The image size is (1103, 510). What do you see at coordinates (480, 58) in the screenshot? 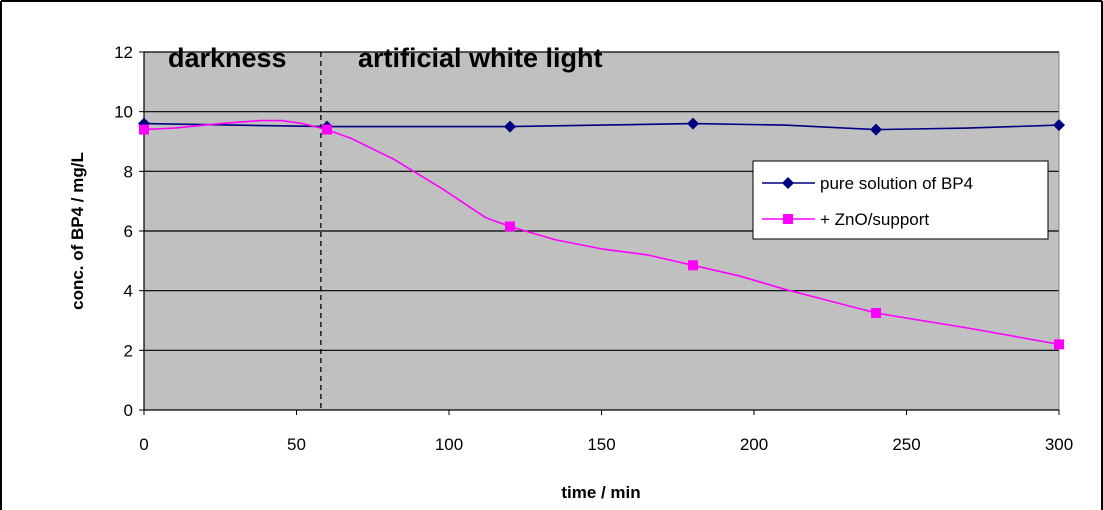
I see `light-label: artificial white light` at bounding box center [480, 58].